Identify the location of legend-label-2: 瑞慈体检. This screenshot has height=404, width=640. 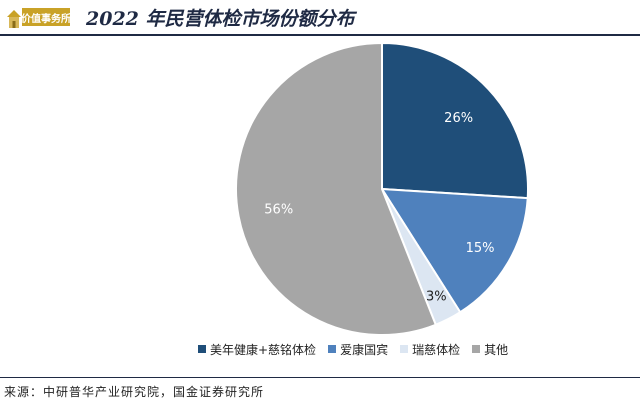
(436, 349).